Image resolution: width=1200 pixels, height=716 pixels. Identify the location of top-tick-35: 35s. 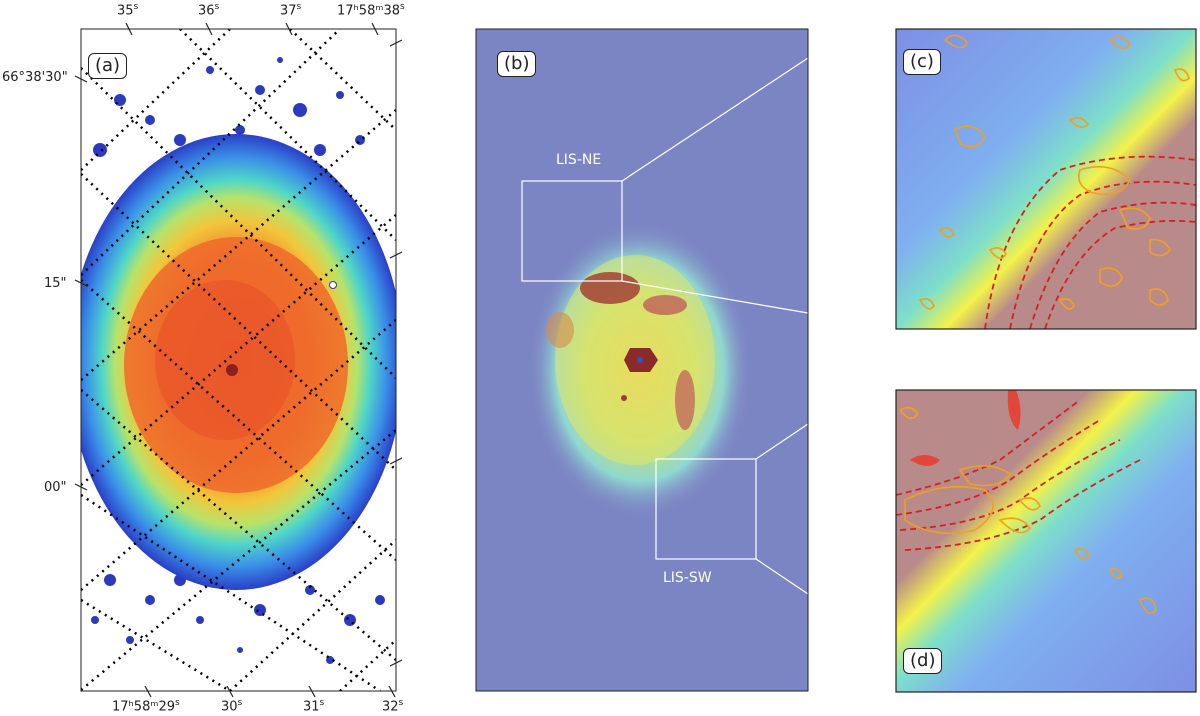
(128, 10).